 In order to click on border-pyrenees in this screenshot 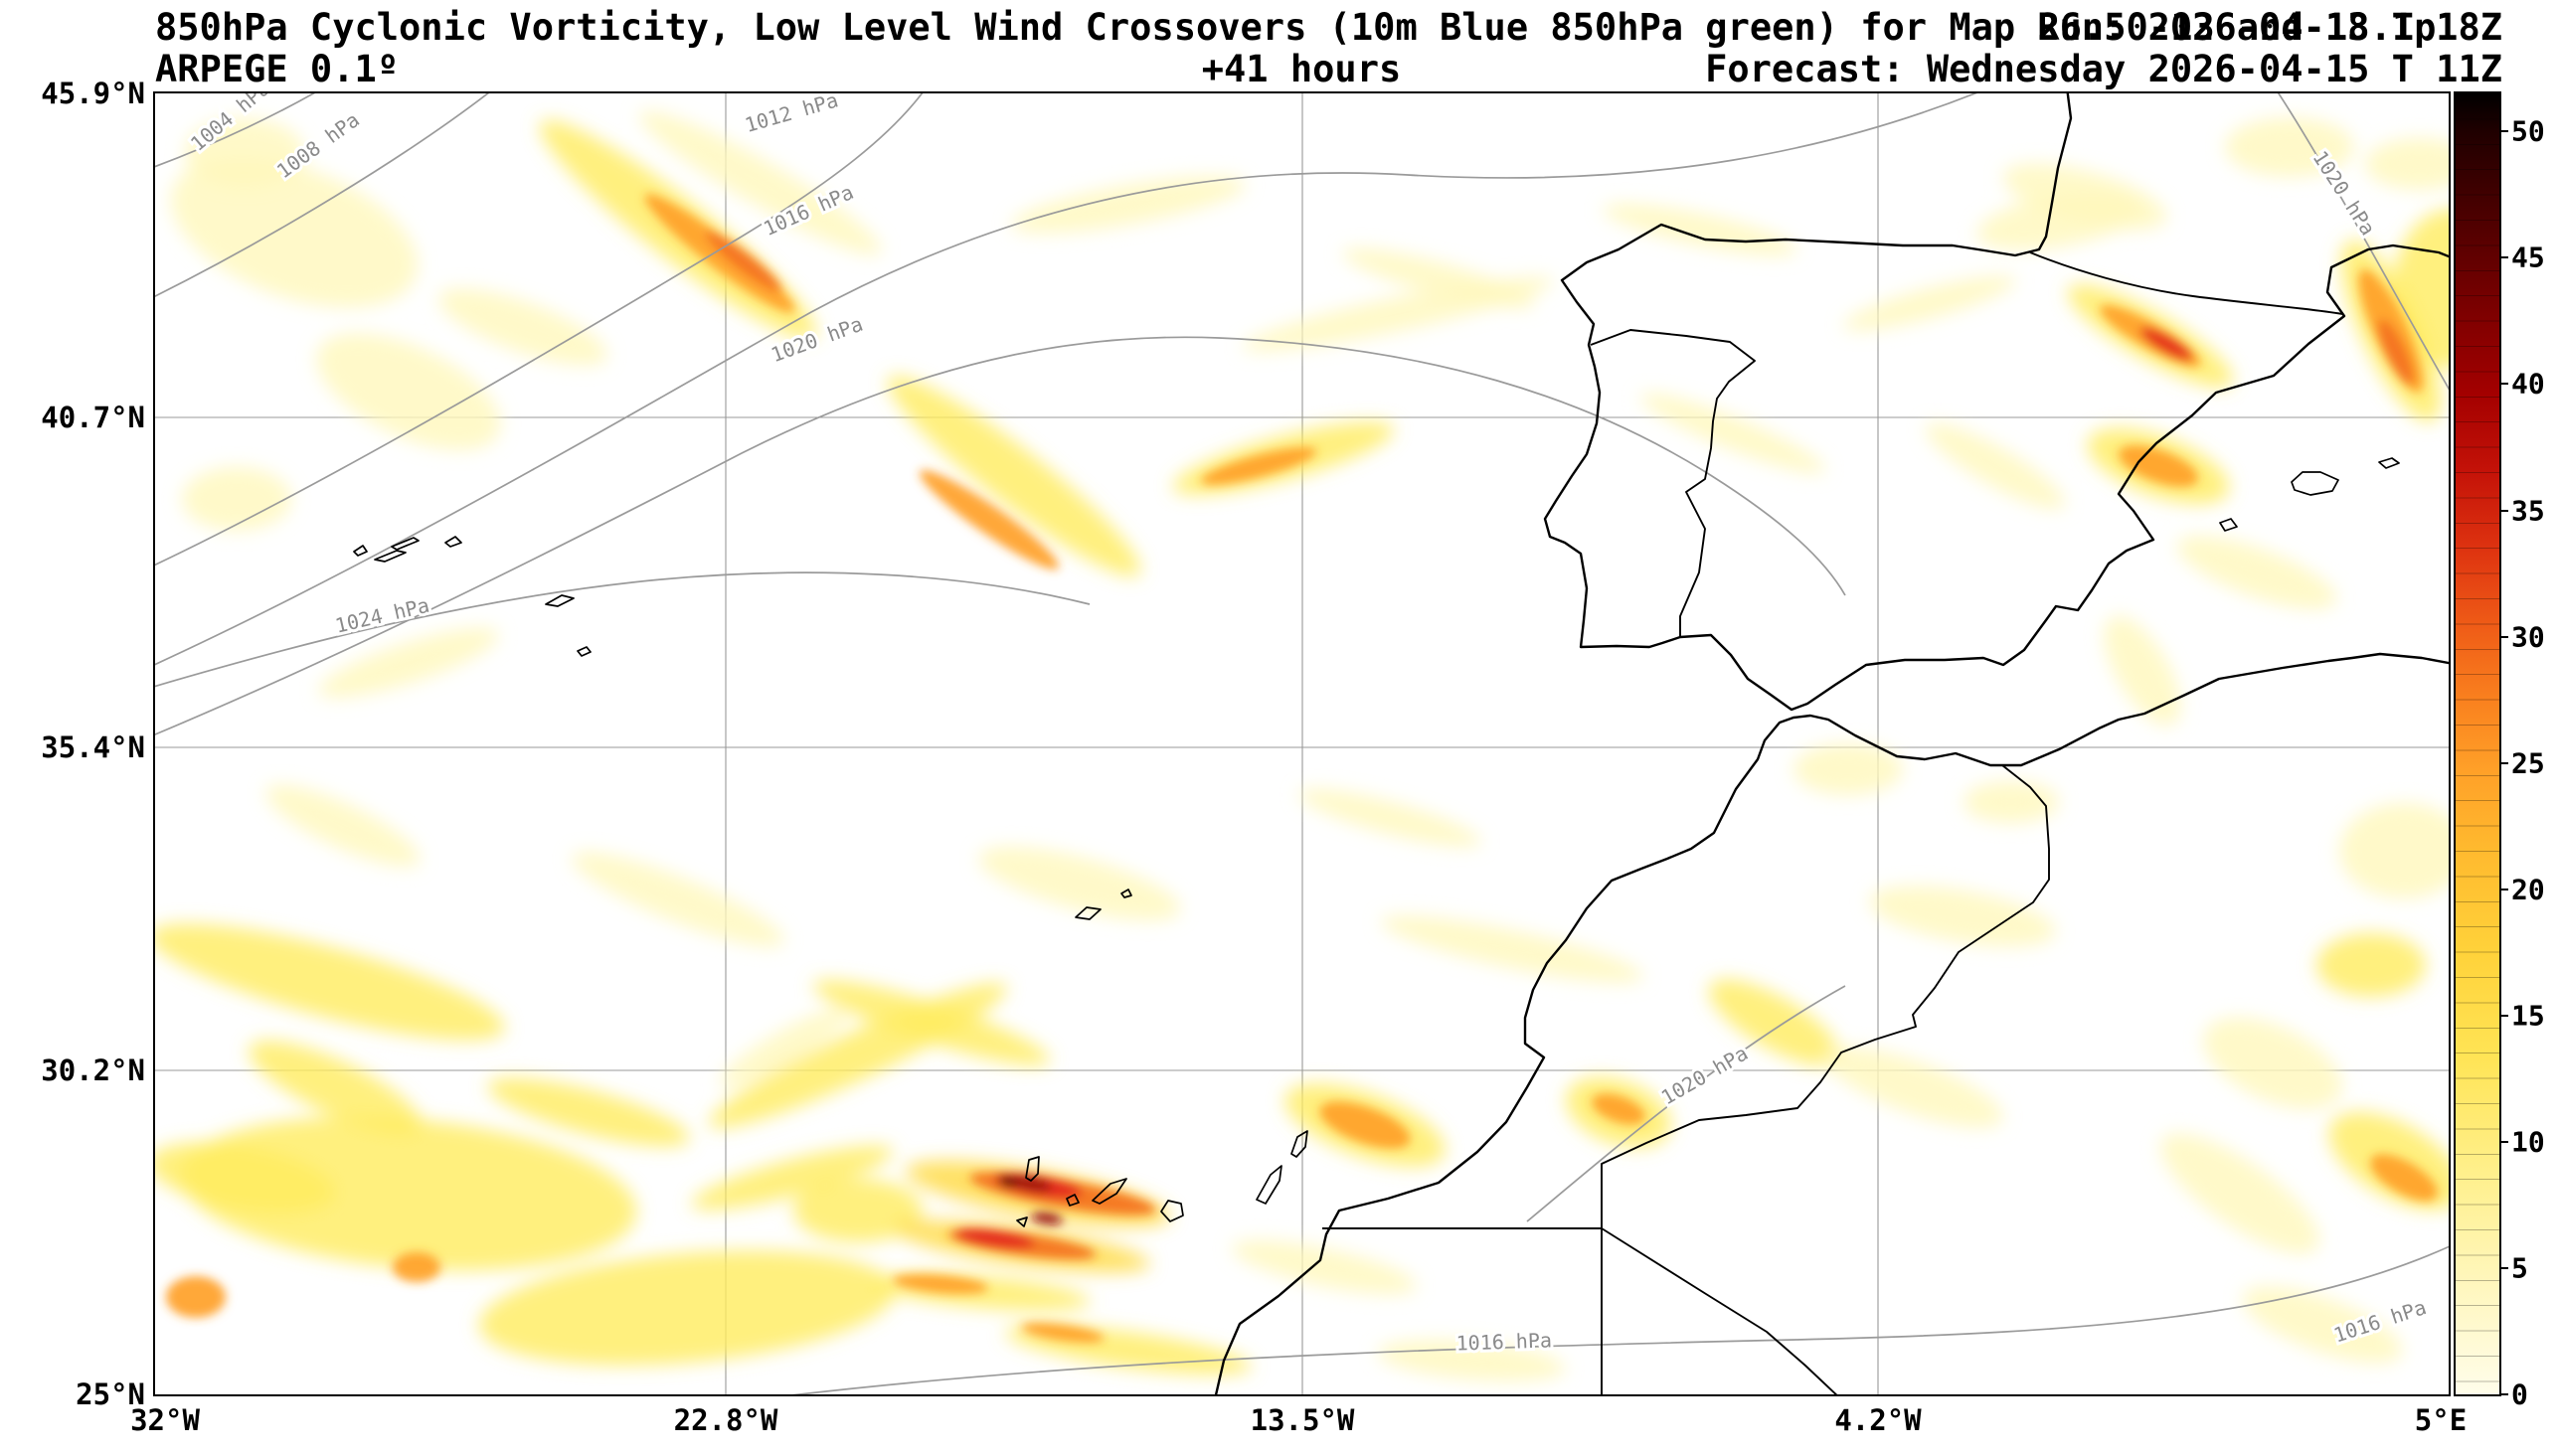, I will do `click(2186, 283)`.